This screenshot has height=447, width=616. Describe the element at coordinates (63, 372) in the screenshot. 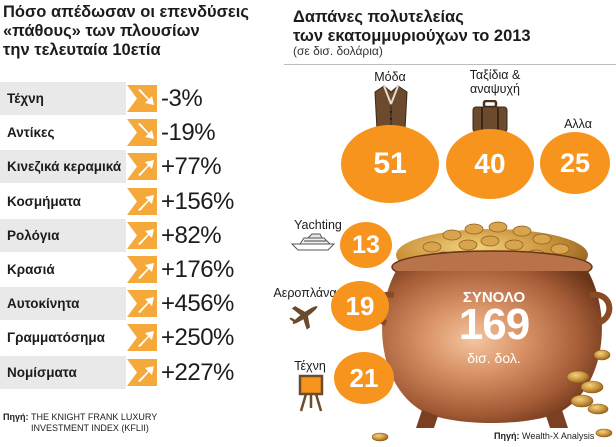

I see `row-category: Νομίσματα` at that location.